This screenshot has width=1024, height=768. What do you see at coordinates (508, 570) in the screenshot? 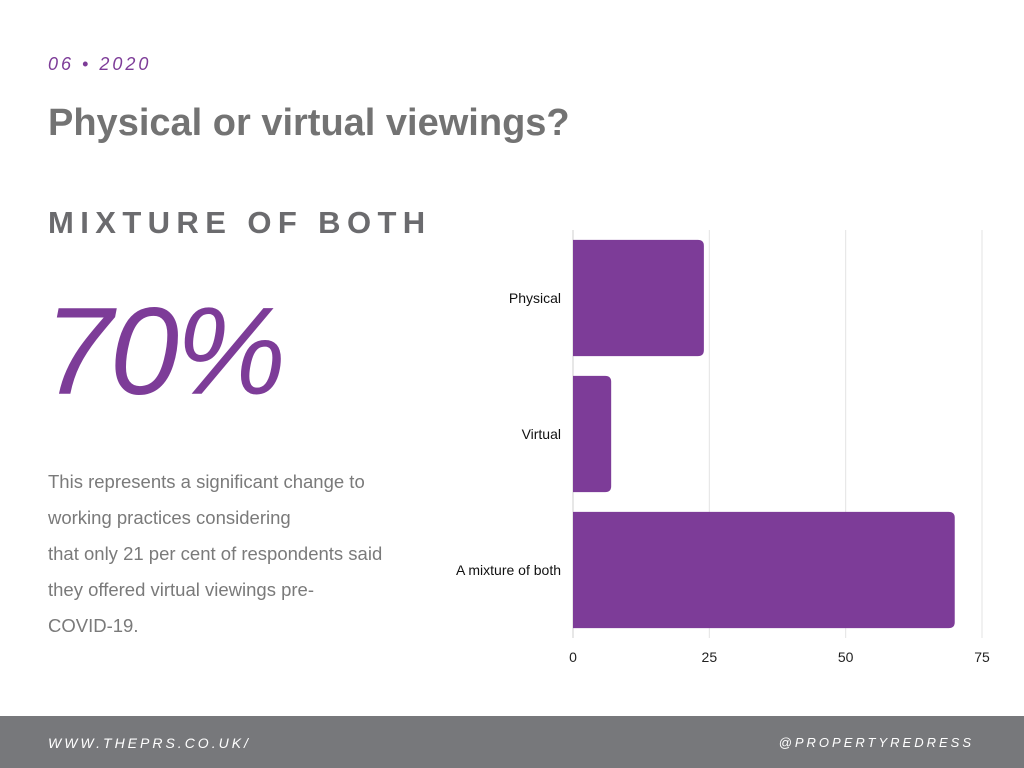
I see `category-label: A mixture of both` at bounding box center [508, 570].